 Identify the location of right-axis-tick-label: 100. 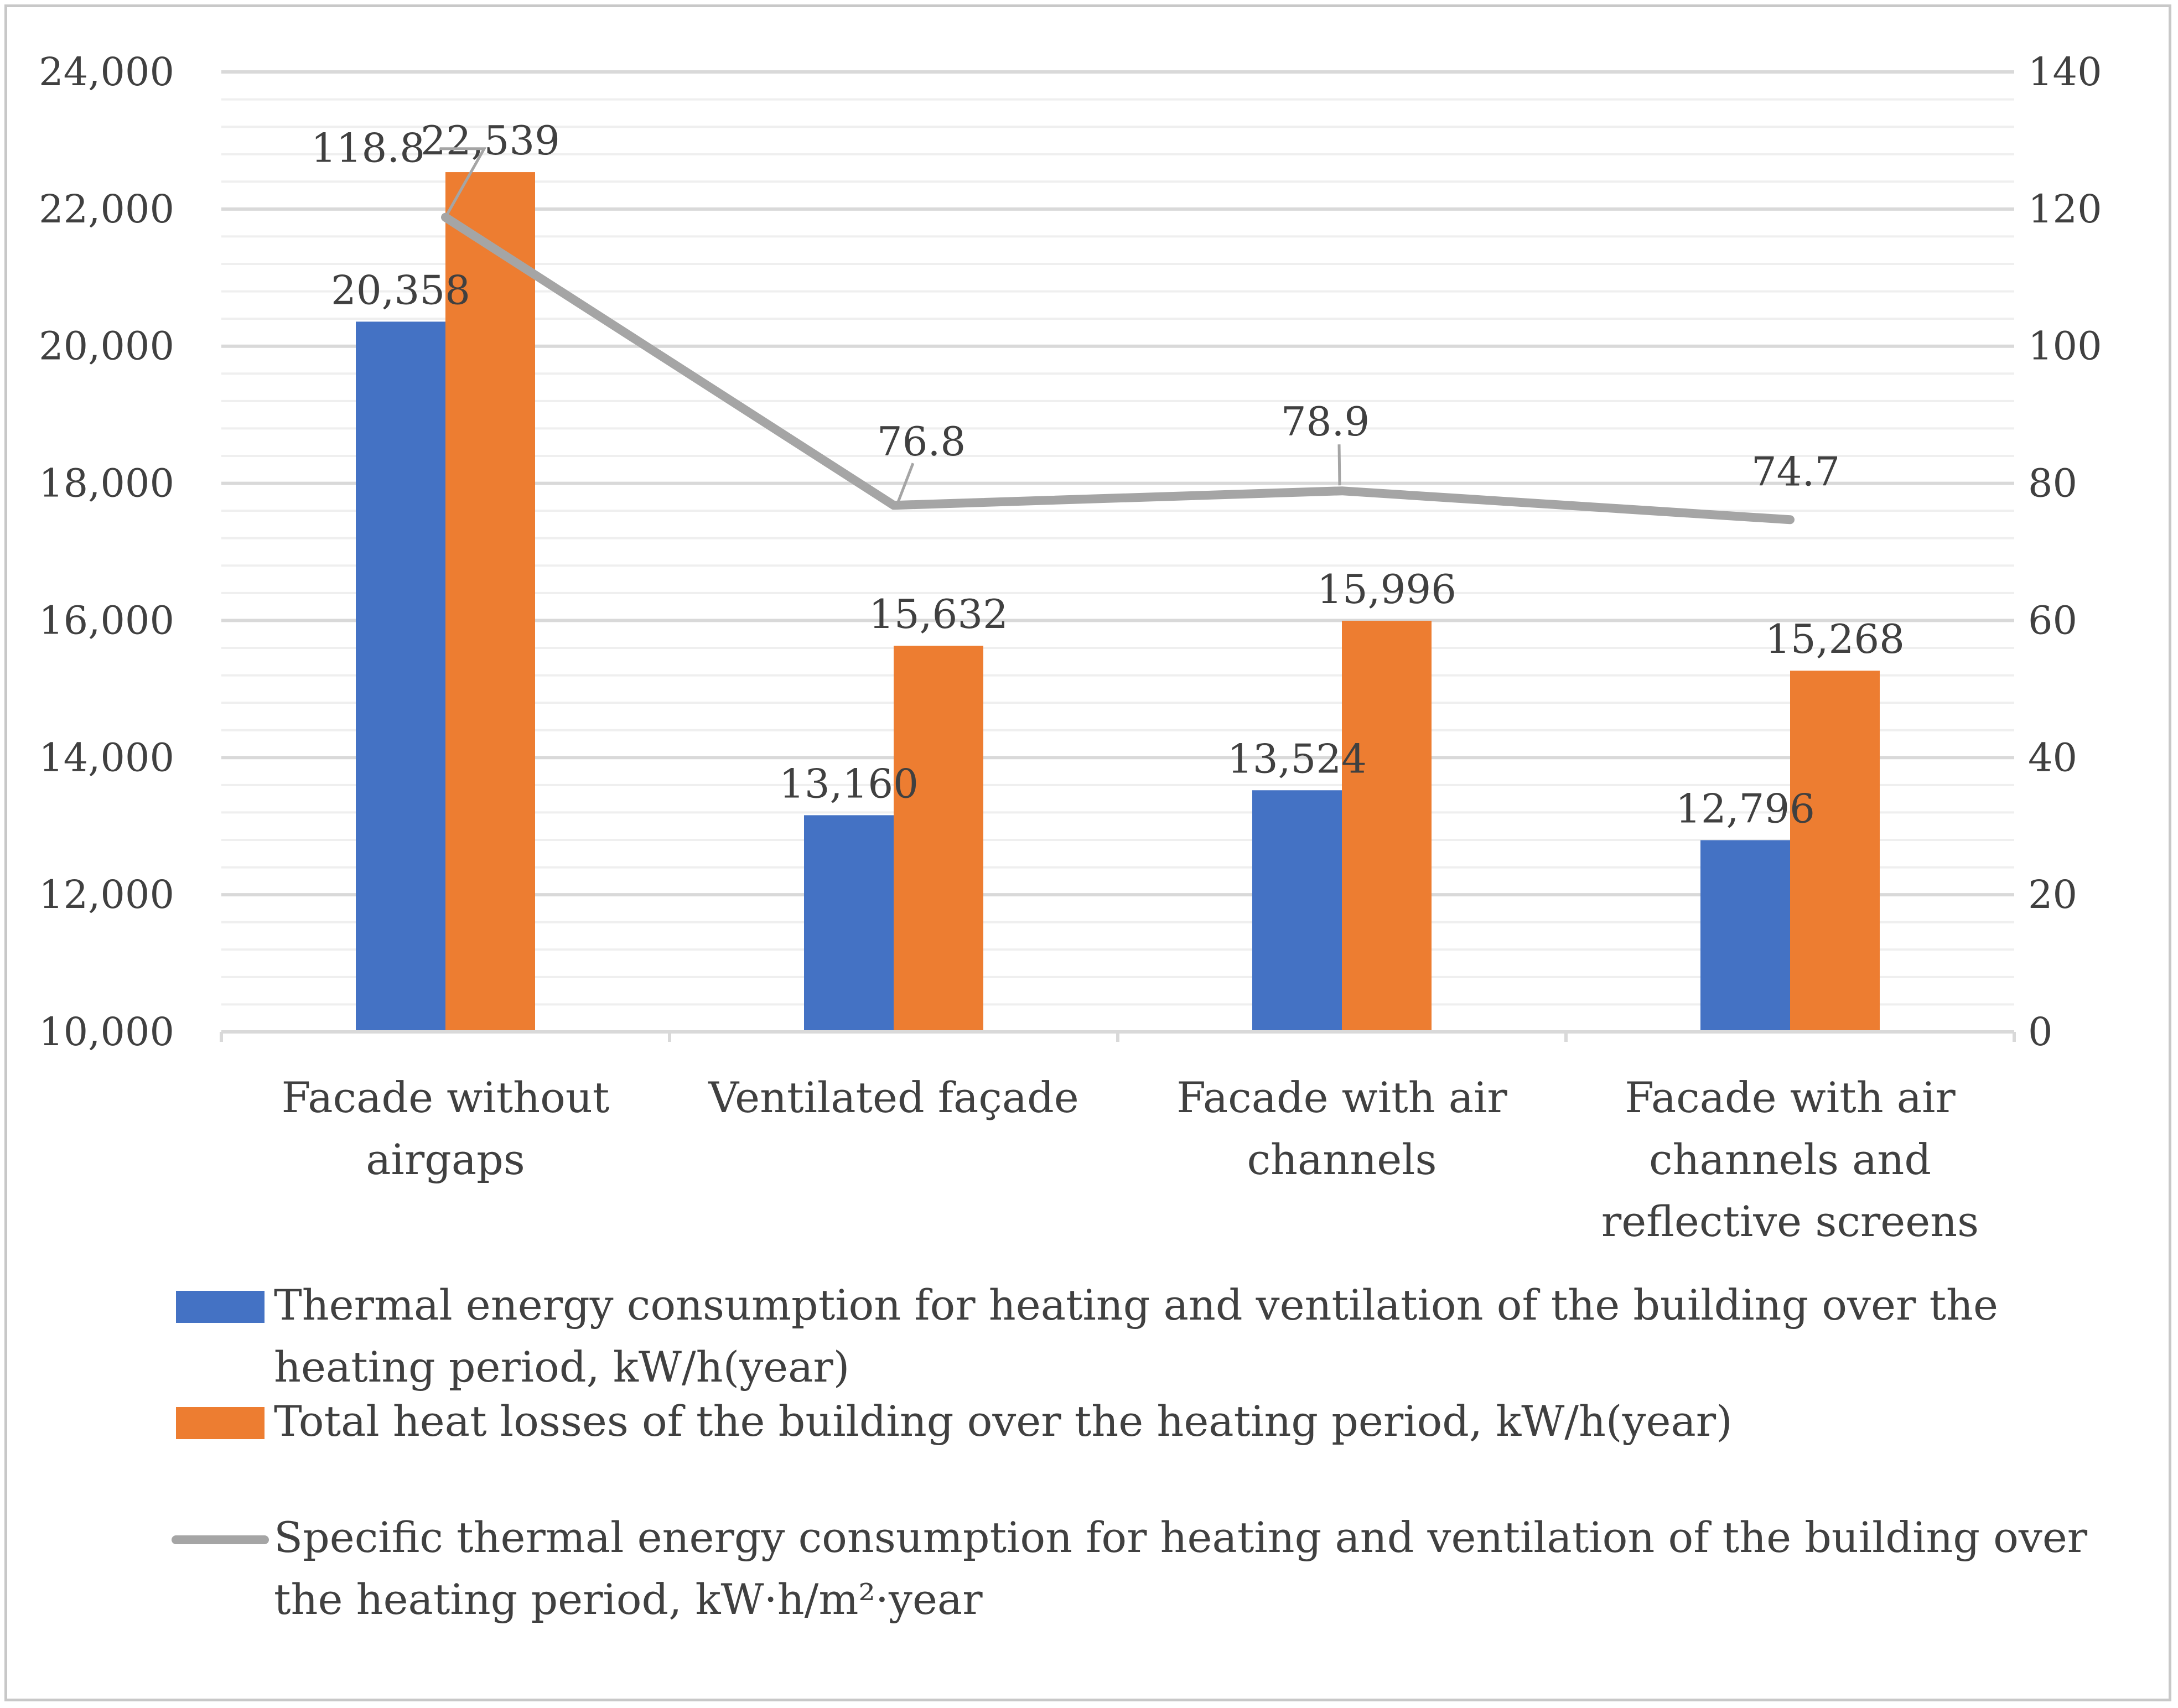
(2065, 346).